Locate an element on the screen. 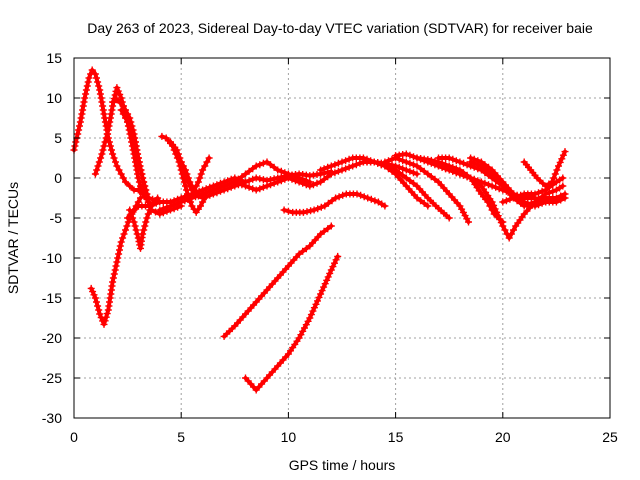 The image size is (640, 480). y-tick-label: 10 is located at coordinates (54, 98).